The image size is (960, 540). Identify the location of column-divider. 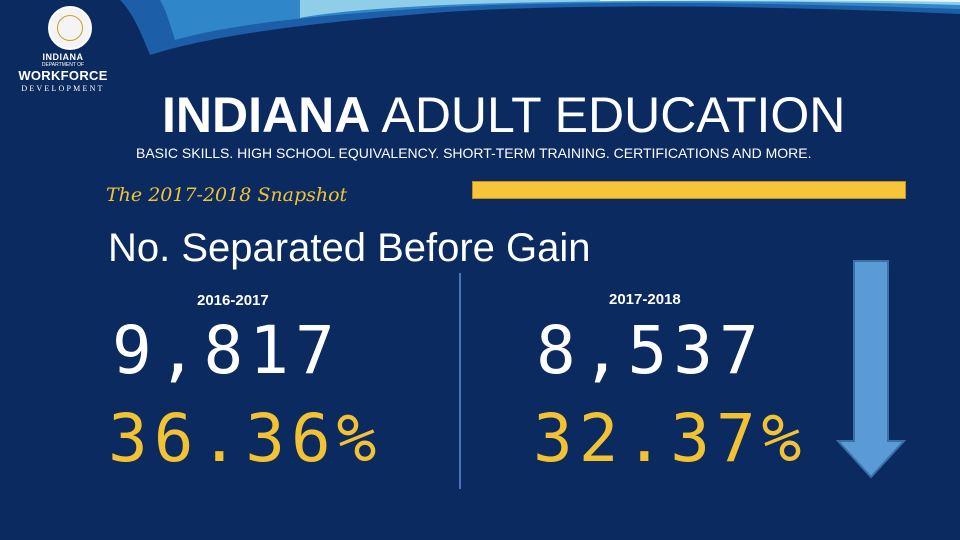
(460, 381).